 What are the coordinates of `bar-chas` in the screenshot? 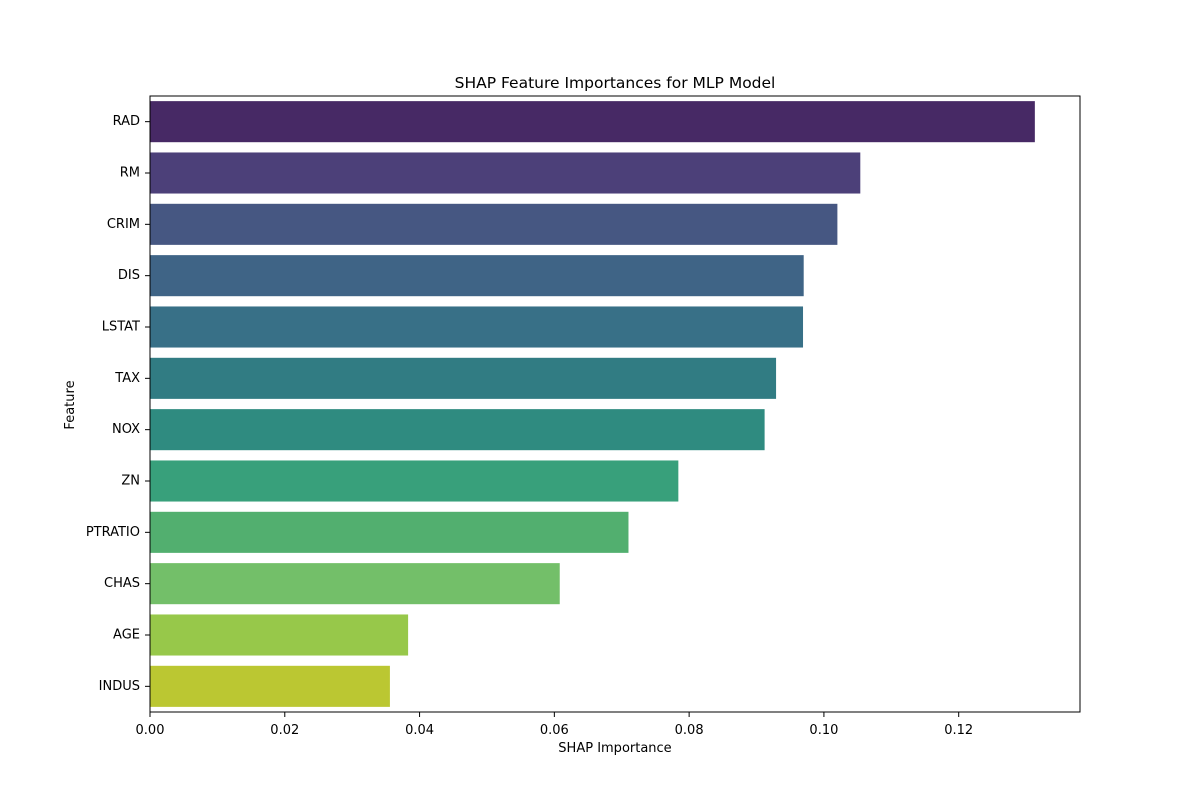 It's located at (355, 584).